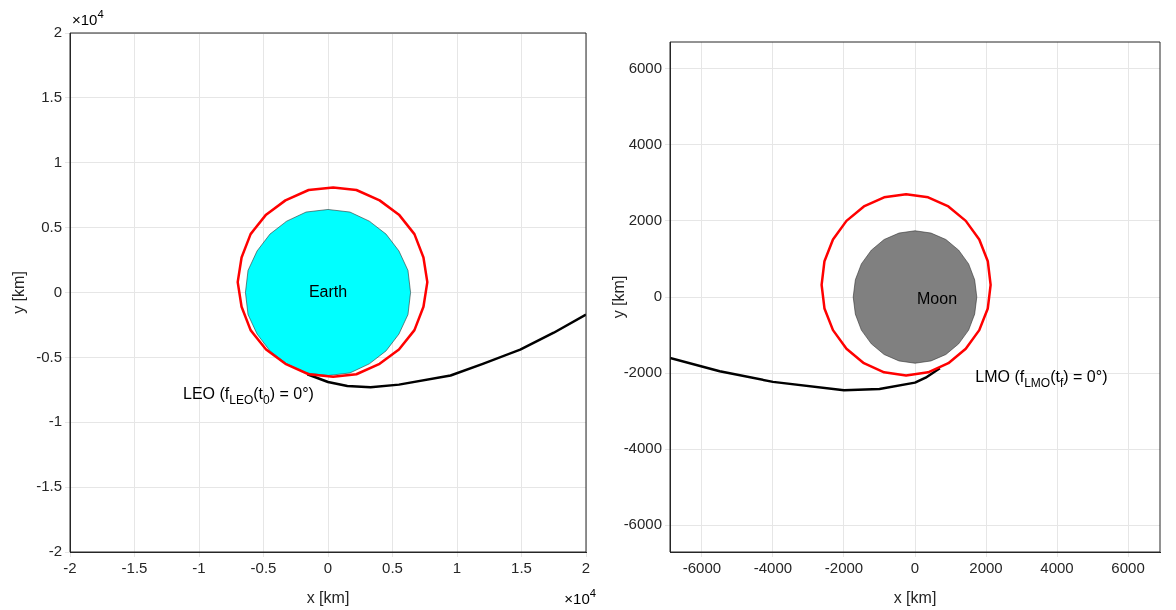  What do you see at coordinates (844, 568) in the screenshot?
I see `x-tick-label: -2000` at bounding box center [844, 568].